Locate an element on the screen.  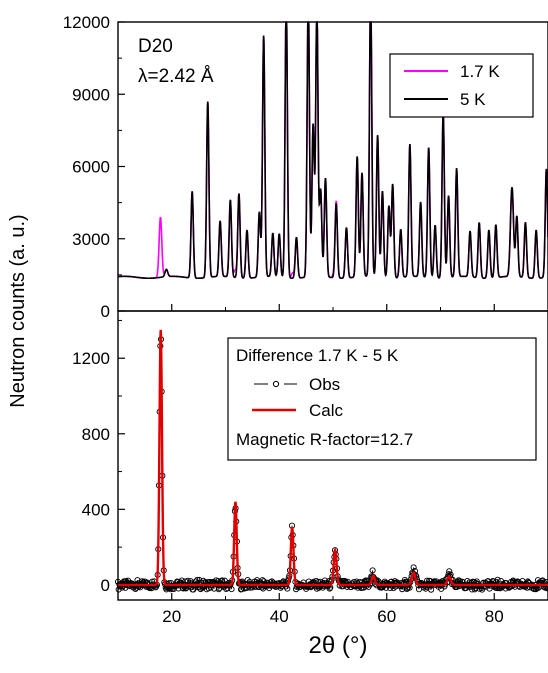
y-axis-title: Neutron counts (a. u.) is located at coordinates (18, 310).